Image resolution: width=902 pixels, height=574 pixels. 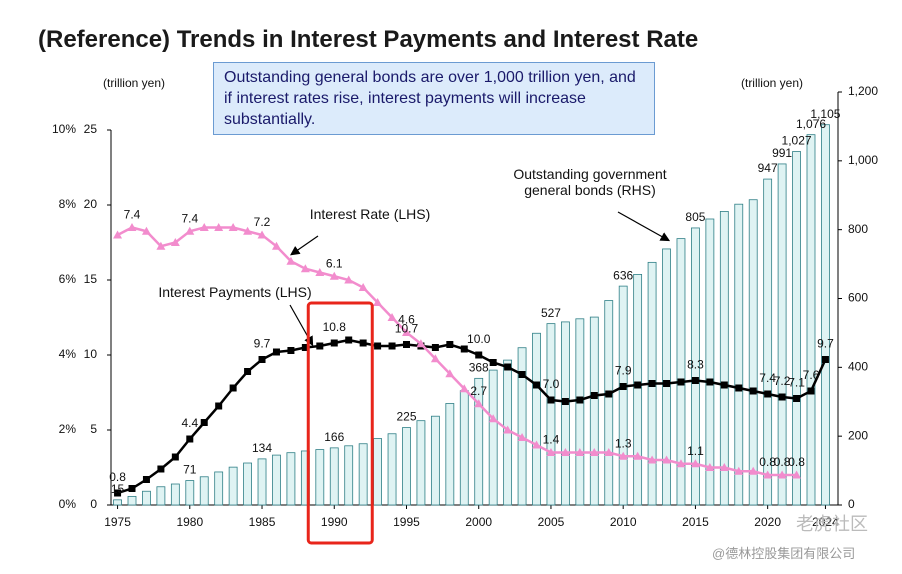 What do you see at coordinates (68, 204) in the screenshot?
I see `rate-tick-label: 8%` at bounding box center [68, 204].